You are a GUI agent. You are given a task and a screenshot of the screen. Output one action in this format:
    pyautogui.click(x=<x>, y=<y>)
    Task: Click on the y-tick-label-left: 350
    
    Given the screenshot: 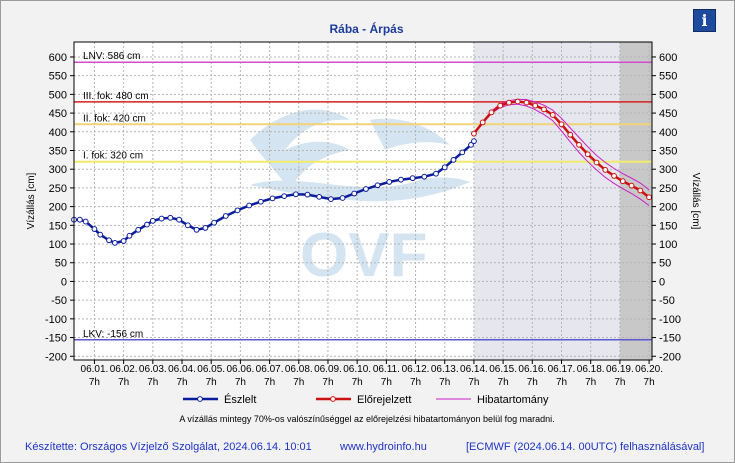 What is the action you would take?
    pyautogui.click(x=58, y=151)
    